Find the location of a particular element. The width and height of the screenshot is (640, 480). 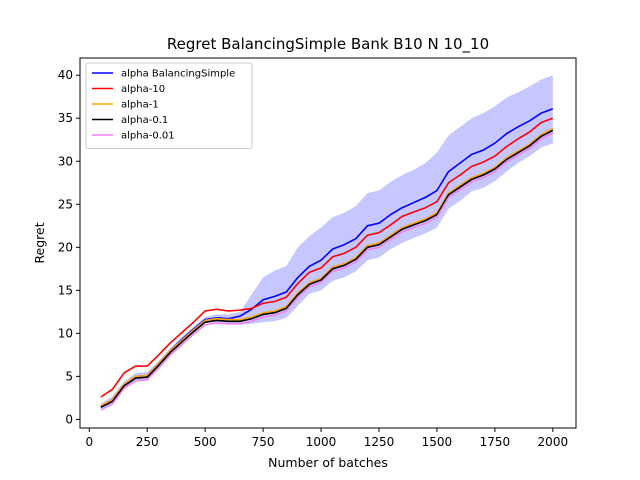

y-tick-label: 15 is located at coordinates (65, 290).